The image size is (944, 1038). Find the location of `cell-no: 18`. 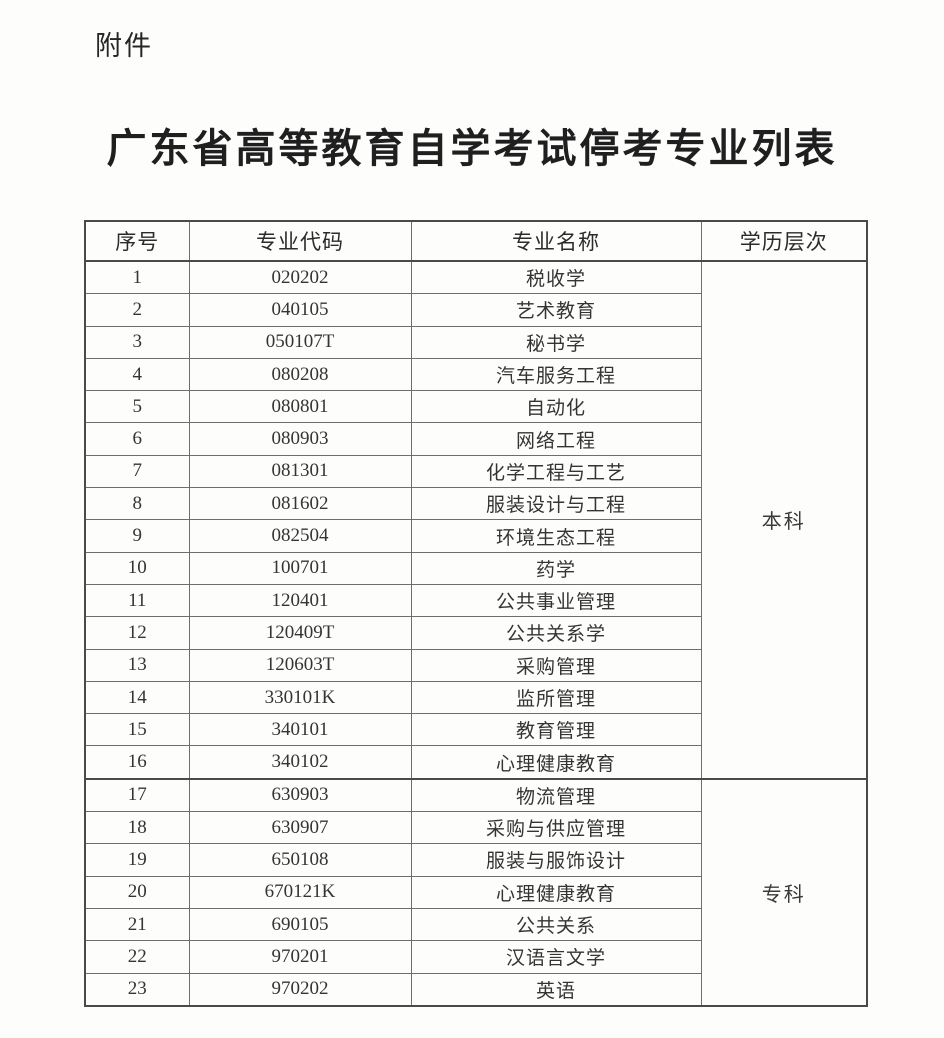

cell-no: 18 is located at coordinates (137, 828).